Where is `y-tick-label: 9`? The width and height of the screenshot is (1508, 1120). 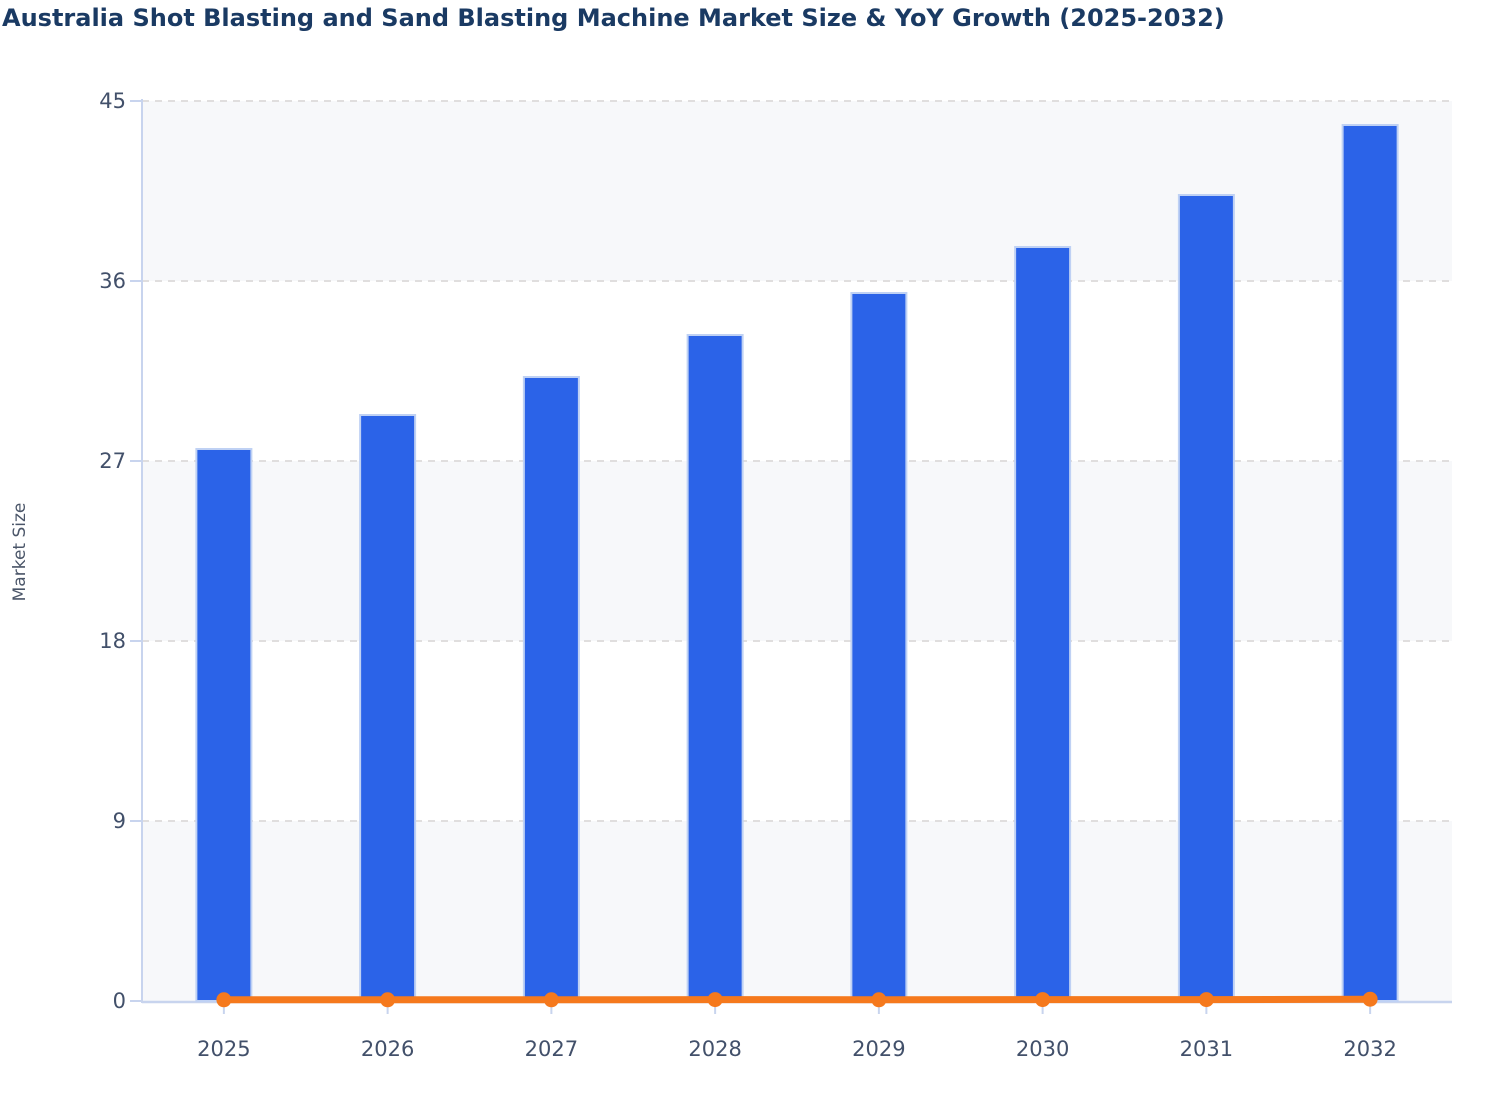
y-tick-label: 9 is located at coordinates (119, 821).